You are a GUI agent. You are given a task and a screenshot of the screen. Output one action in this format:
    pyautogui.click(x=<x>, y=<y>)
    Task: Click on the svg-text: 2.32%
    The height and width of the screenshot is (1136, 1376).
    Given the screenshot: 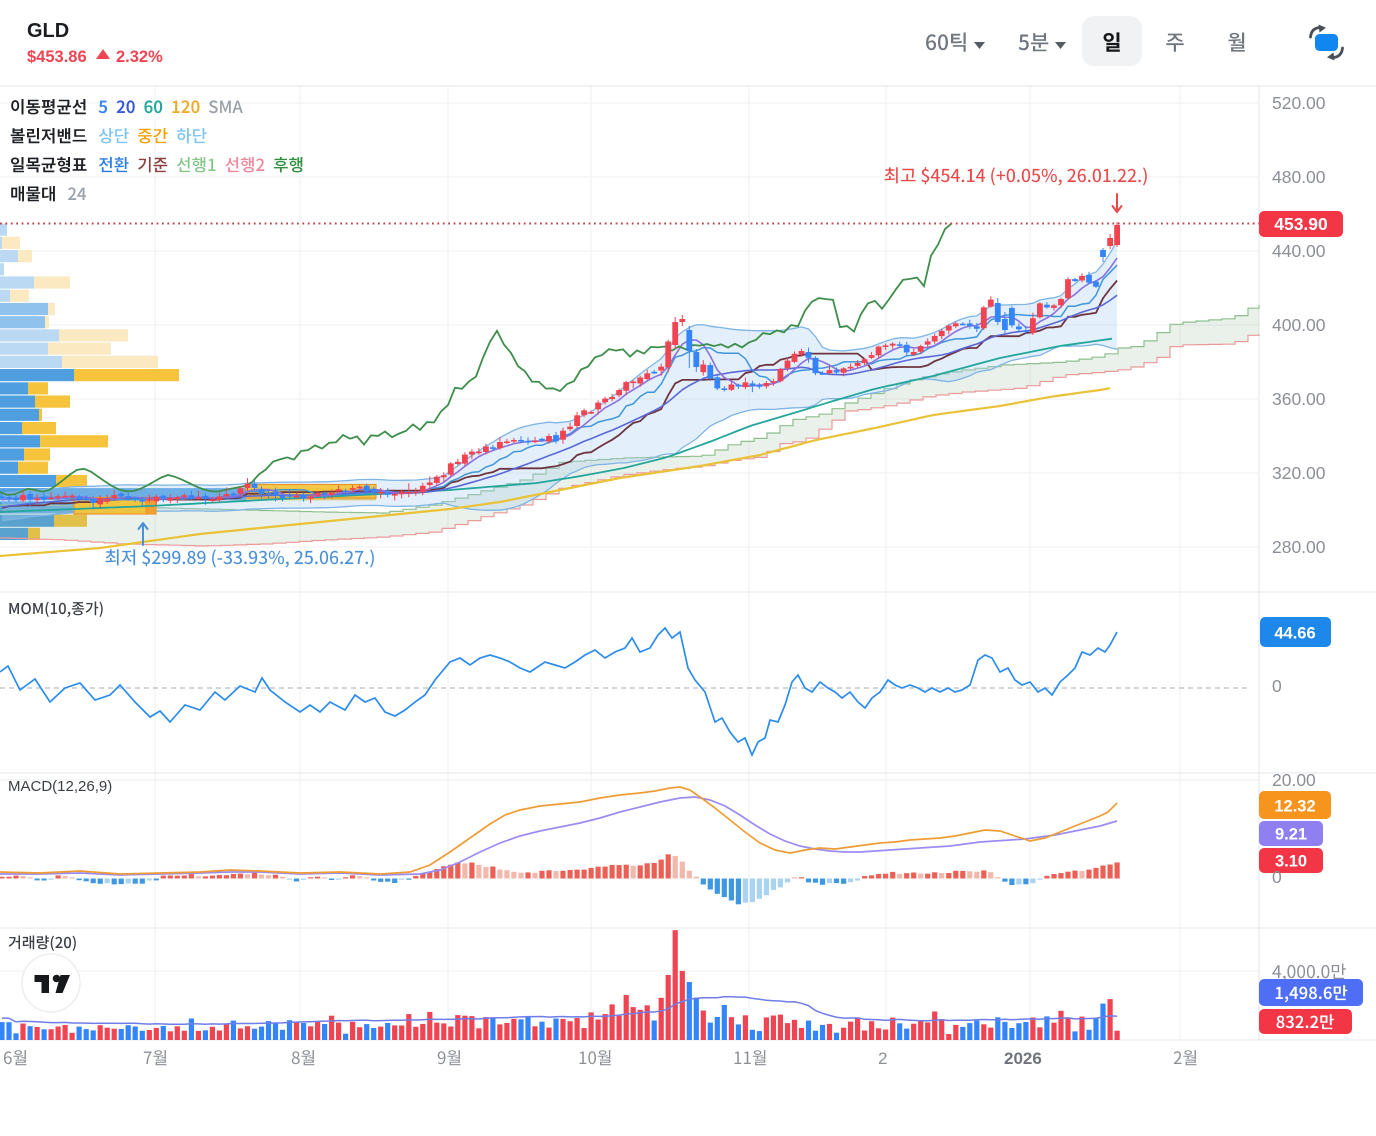 What is the action you would take?
    pyautogui.click(x=139, y=57)
    